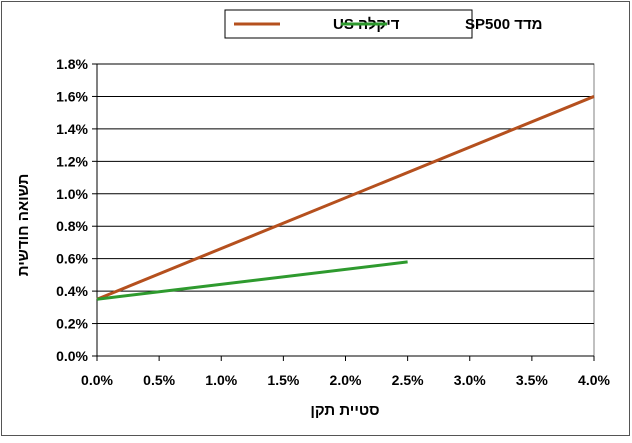 The width and height of the screenshot is (632, 443). I want to click on series-line-sp500, so click(252, 280).